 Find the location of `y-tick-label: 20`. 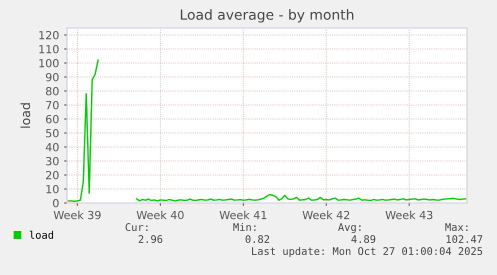

y-tick-label: 20 is located at coordinates (52, 175).